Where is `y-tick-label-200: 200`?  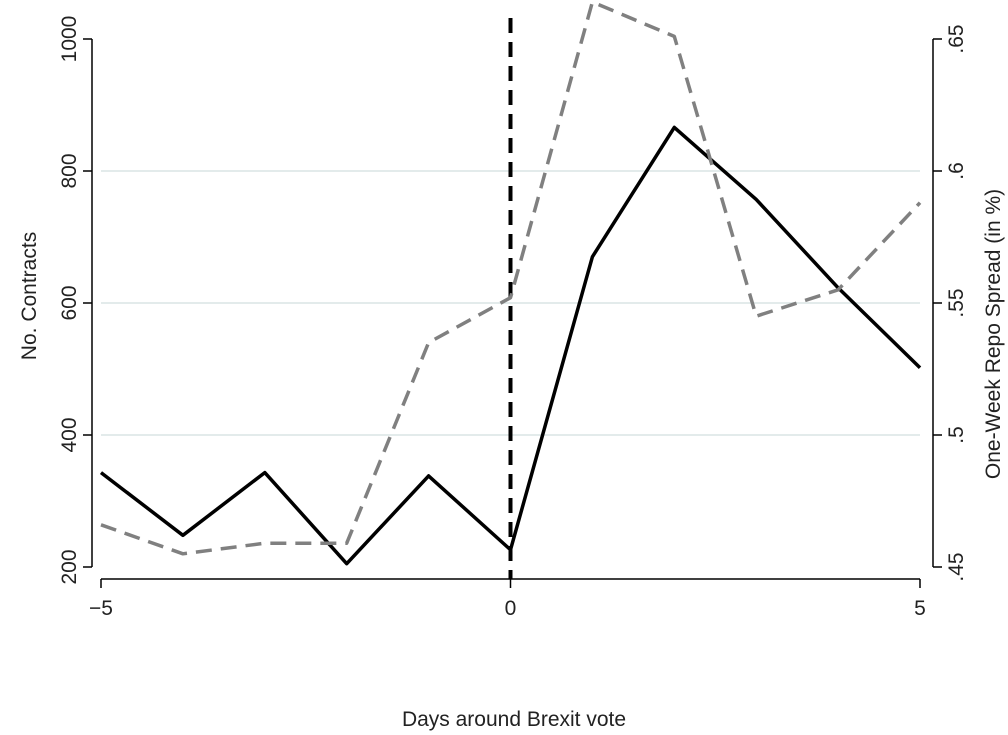
y-tick-label-200: 200 is located at coordinates (69, 566).